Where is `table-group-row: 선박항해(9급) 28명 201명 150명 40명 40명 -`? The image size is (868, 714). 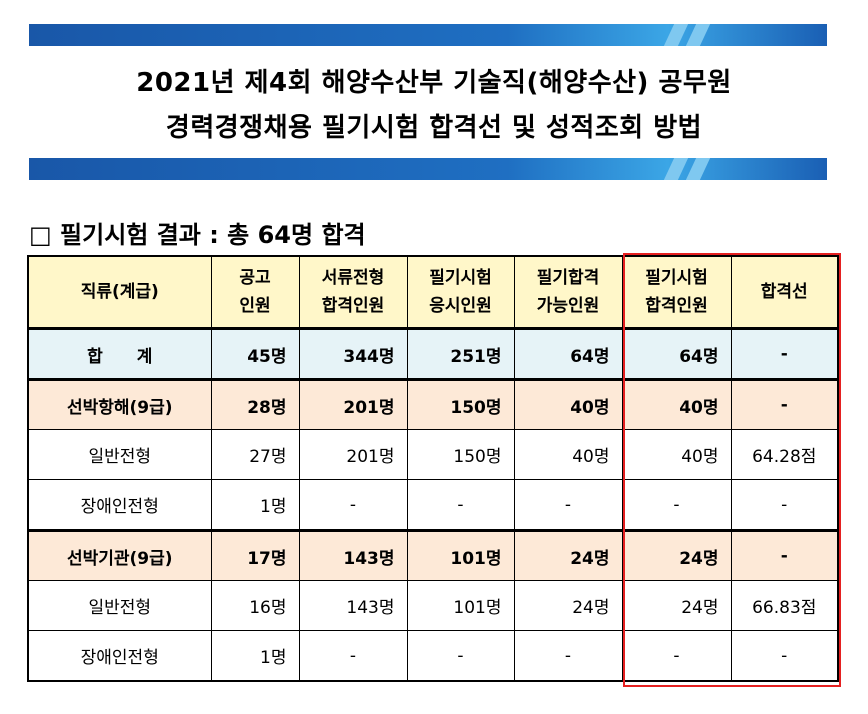
table-group-row: 선박항해(9급) 28명 201명 150명 40명 40명 - is located at coordinates (433, 404).